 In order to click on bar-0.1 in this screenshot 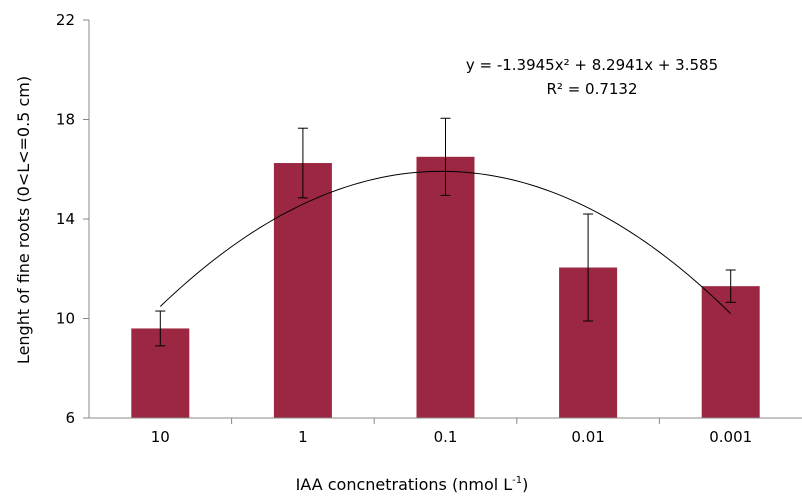, I will do `click(445, 287)`.